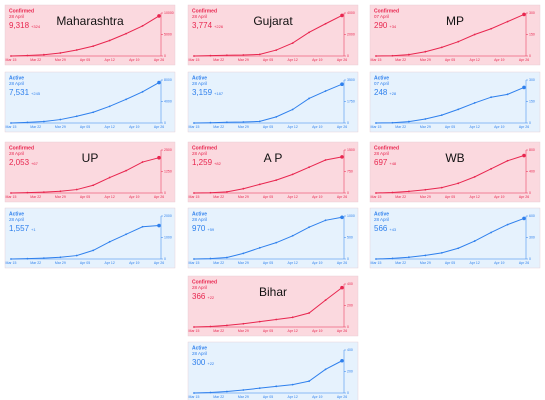 The image size is (545, 400). What do you see at coordinates (199, 228) in the screenshot?
I see `total: 970` at bounding box center [199, 228].